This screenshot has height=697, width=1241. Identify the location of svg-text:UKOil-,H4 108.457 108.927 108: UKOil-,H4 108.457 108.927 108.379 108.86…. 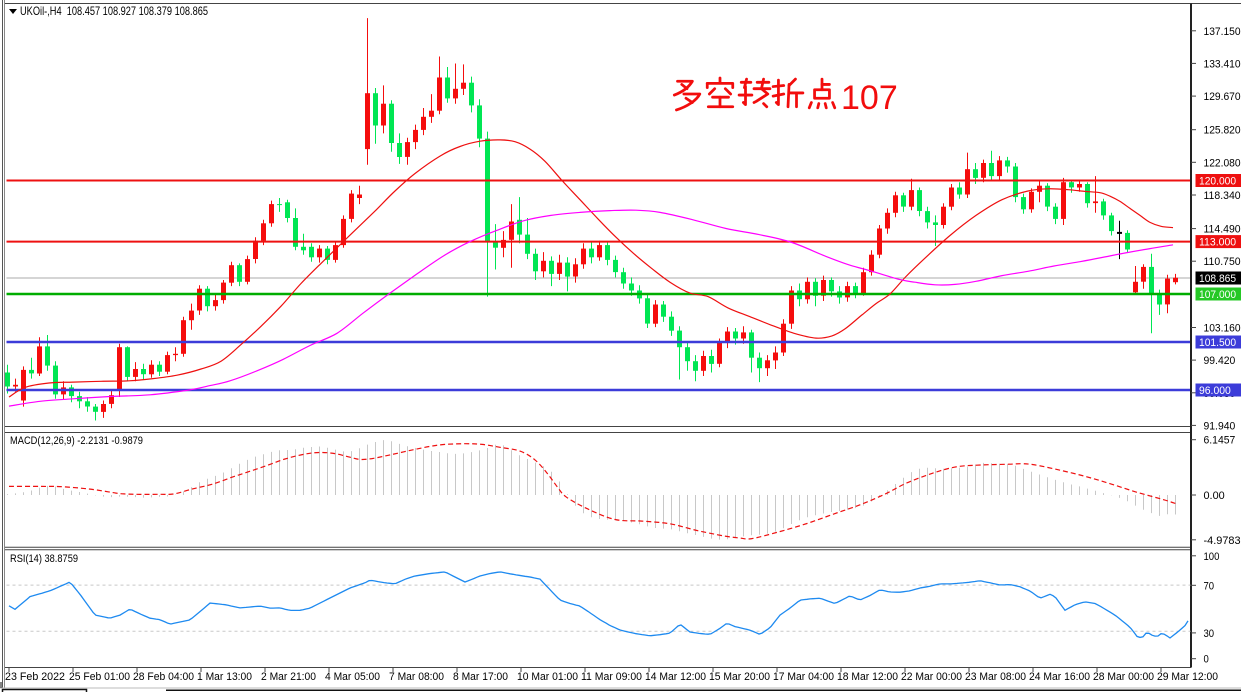
(114, 11).